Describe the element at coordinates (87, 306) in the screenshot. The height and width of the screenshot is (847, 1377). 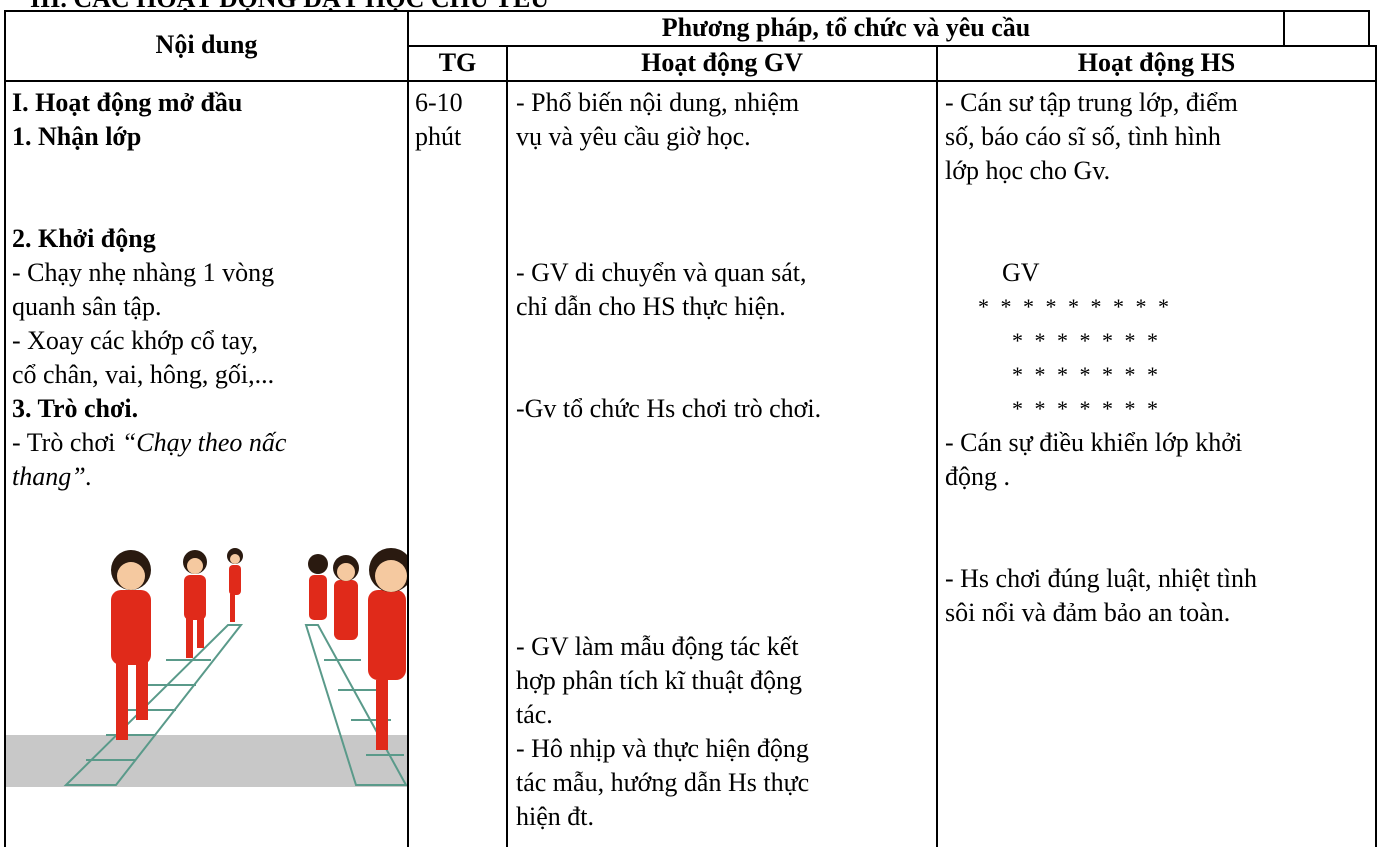
I see `content-line: quanh sân tập.` at that location.